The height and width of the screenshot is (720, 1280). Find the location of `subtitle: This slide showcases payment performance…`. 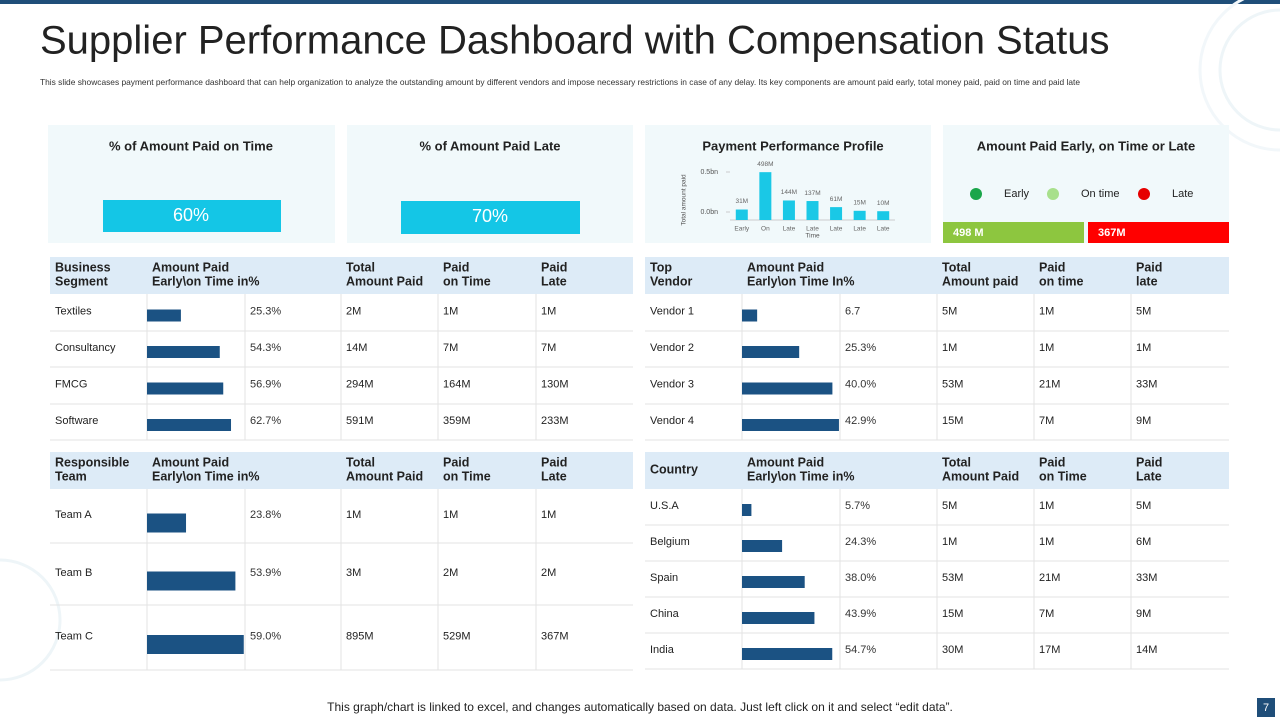

subtitle: This slide showcases payment performance… is located at coordinates (560, 82).